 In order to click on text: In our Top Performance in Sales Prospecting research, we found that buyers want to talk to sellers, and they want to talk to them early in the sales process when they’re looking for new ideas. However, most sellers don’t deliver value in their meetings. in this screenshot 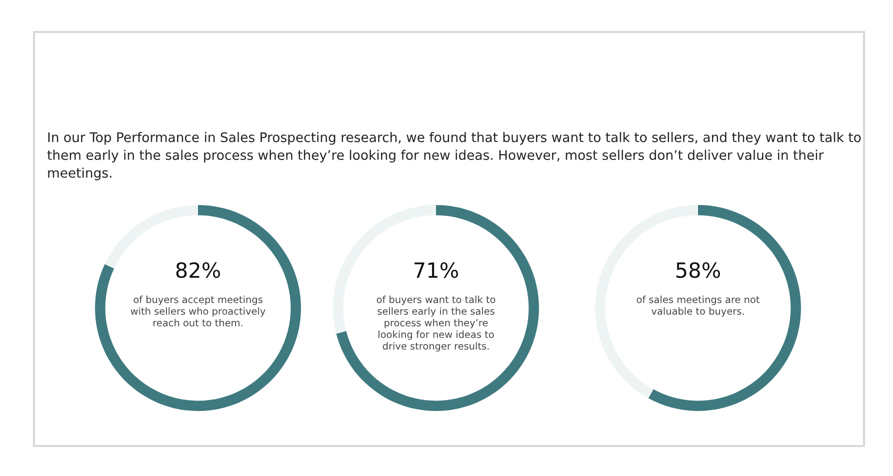, I will do `click(454, 156)`.